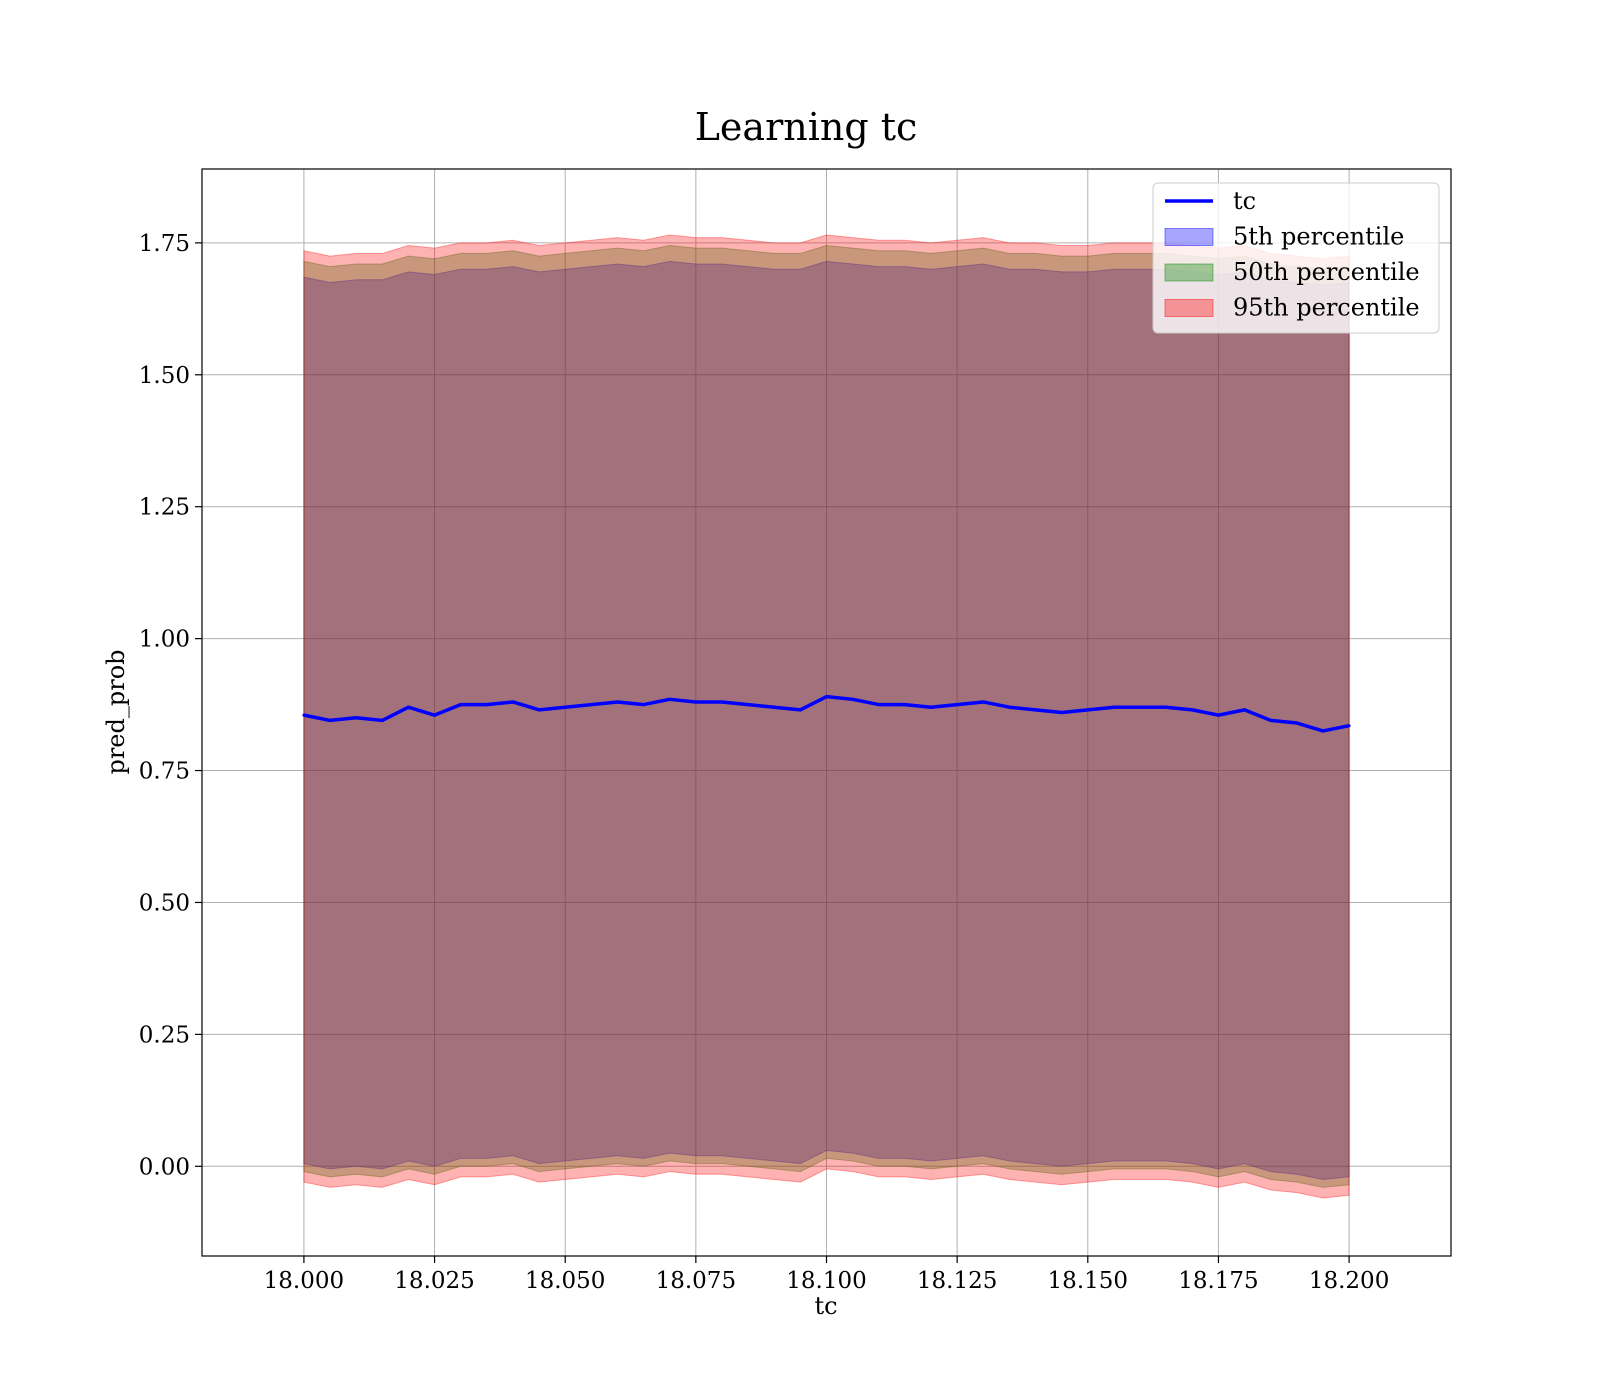  What do you see at coordinates (164, 244) in the screenshot?
I see `y-tick-label: 1.75` at bounding box center [164, 244].